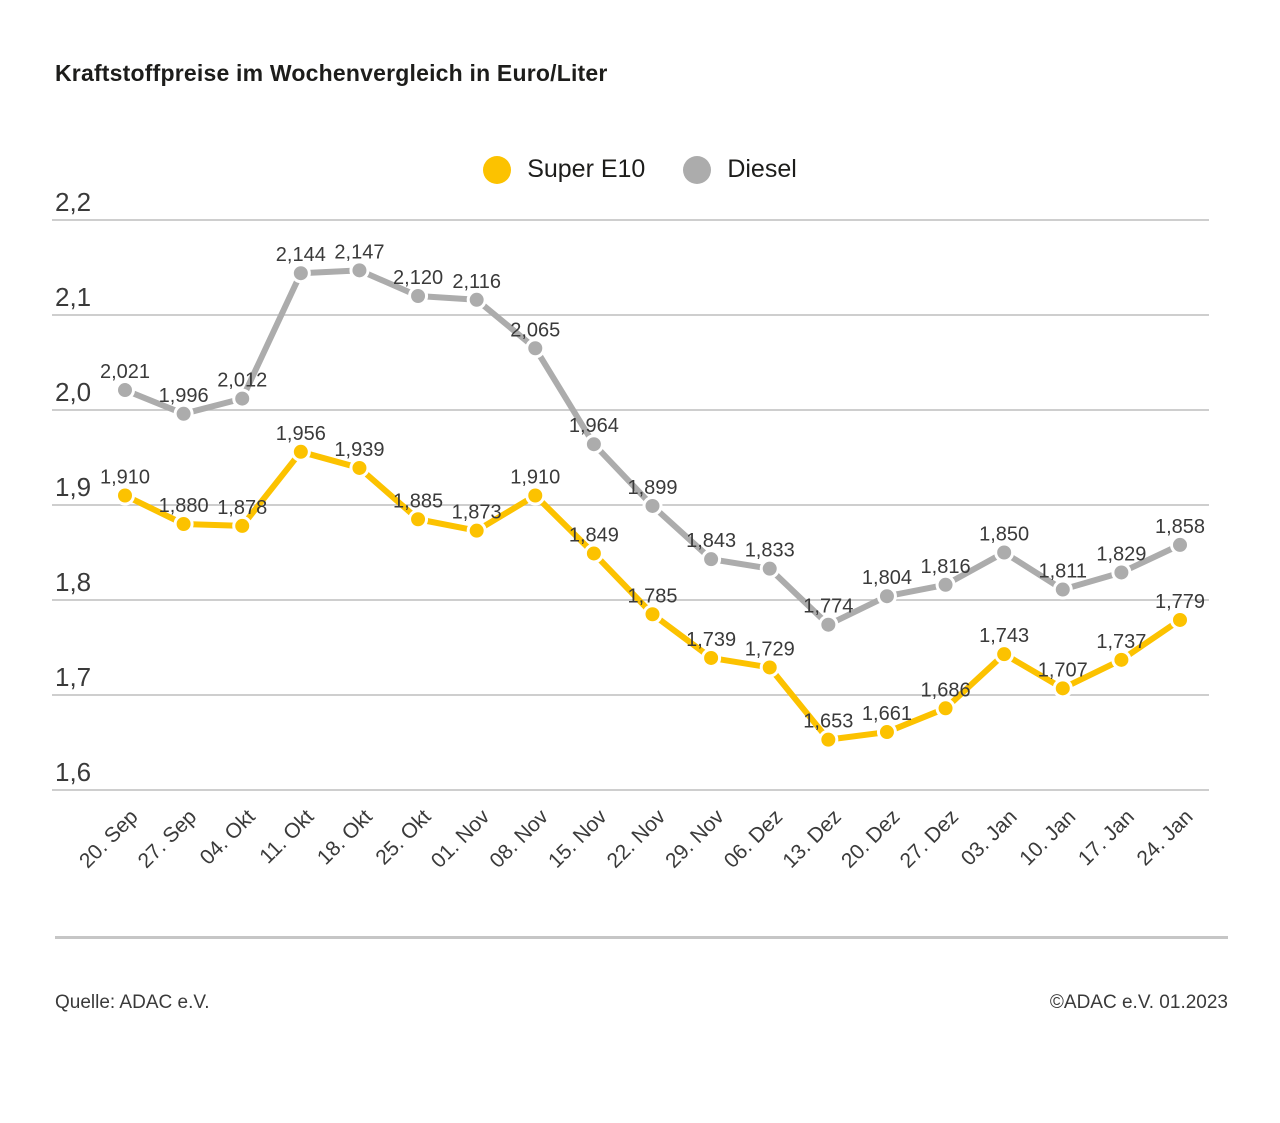 Image resolution: width=1280 pixels, height=1123 pixels. I want to click on copyright-text: ©ADAC e.V. 01.2023, so click(1138, 1002).